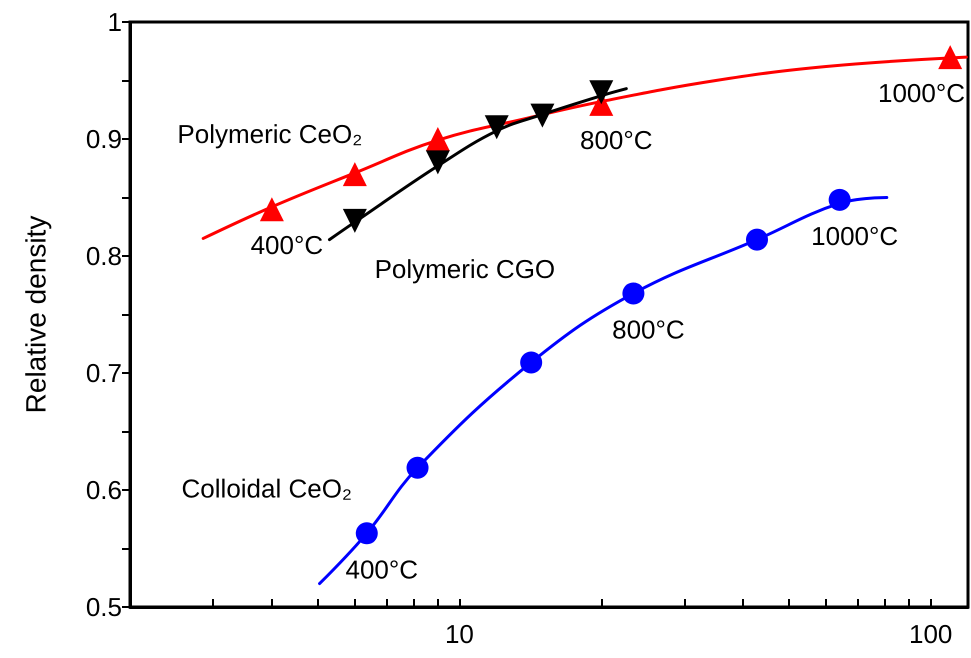 Image resolution: width=971 pixels, height=658 pixels. Describe the element at coordinates (104, 373) in the screenshot. I see `y-tick-label: 0.7` at that location.